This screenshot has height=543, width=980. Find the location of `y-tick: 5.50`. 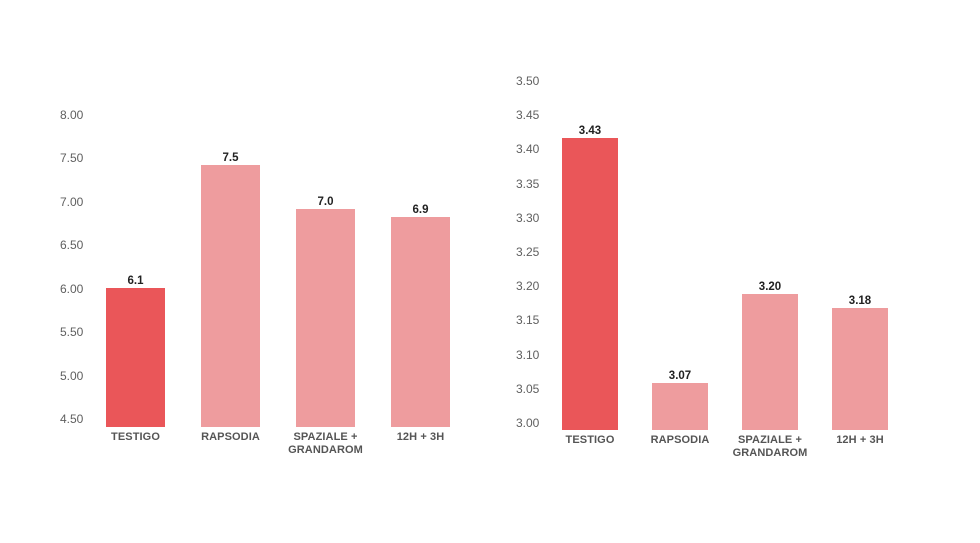

y-tick: 5.50 is located at coordinates (72, 332).